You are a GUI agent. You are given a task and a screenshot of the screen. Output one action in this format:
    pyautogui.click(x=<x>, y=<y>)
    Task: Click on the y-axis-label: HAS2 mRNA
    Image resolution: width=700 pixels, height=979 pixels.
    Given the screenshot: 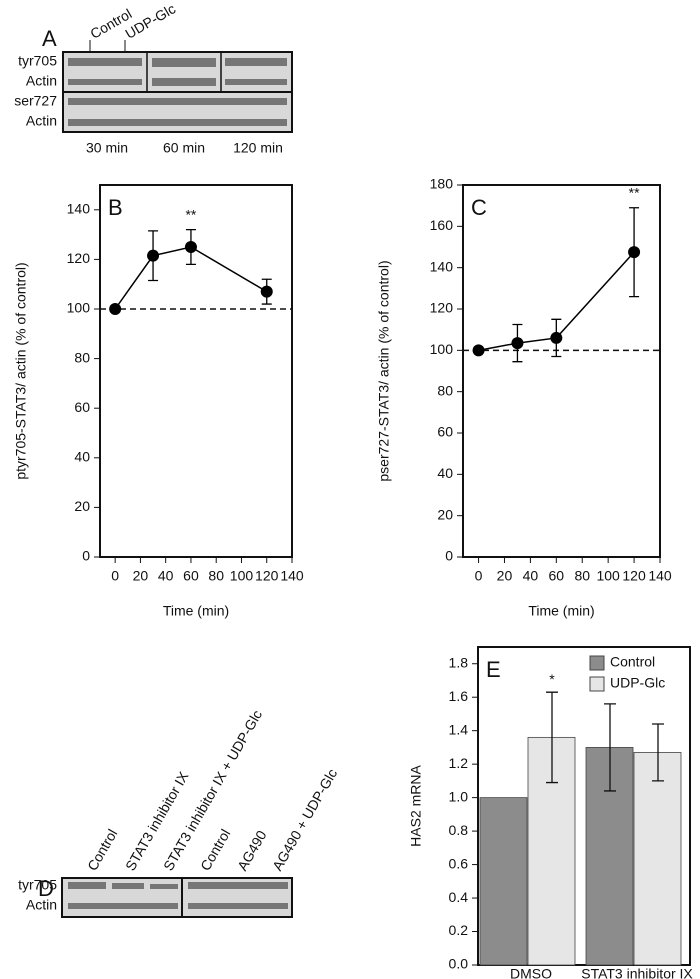 What is the action you would take?
    pyautogui.click(x=416, y=805)
    